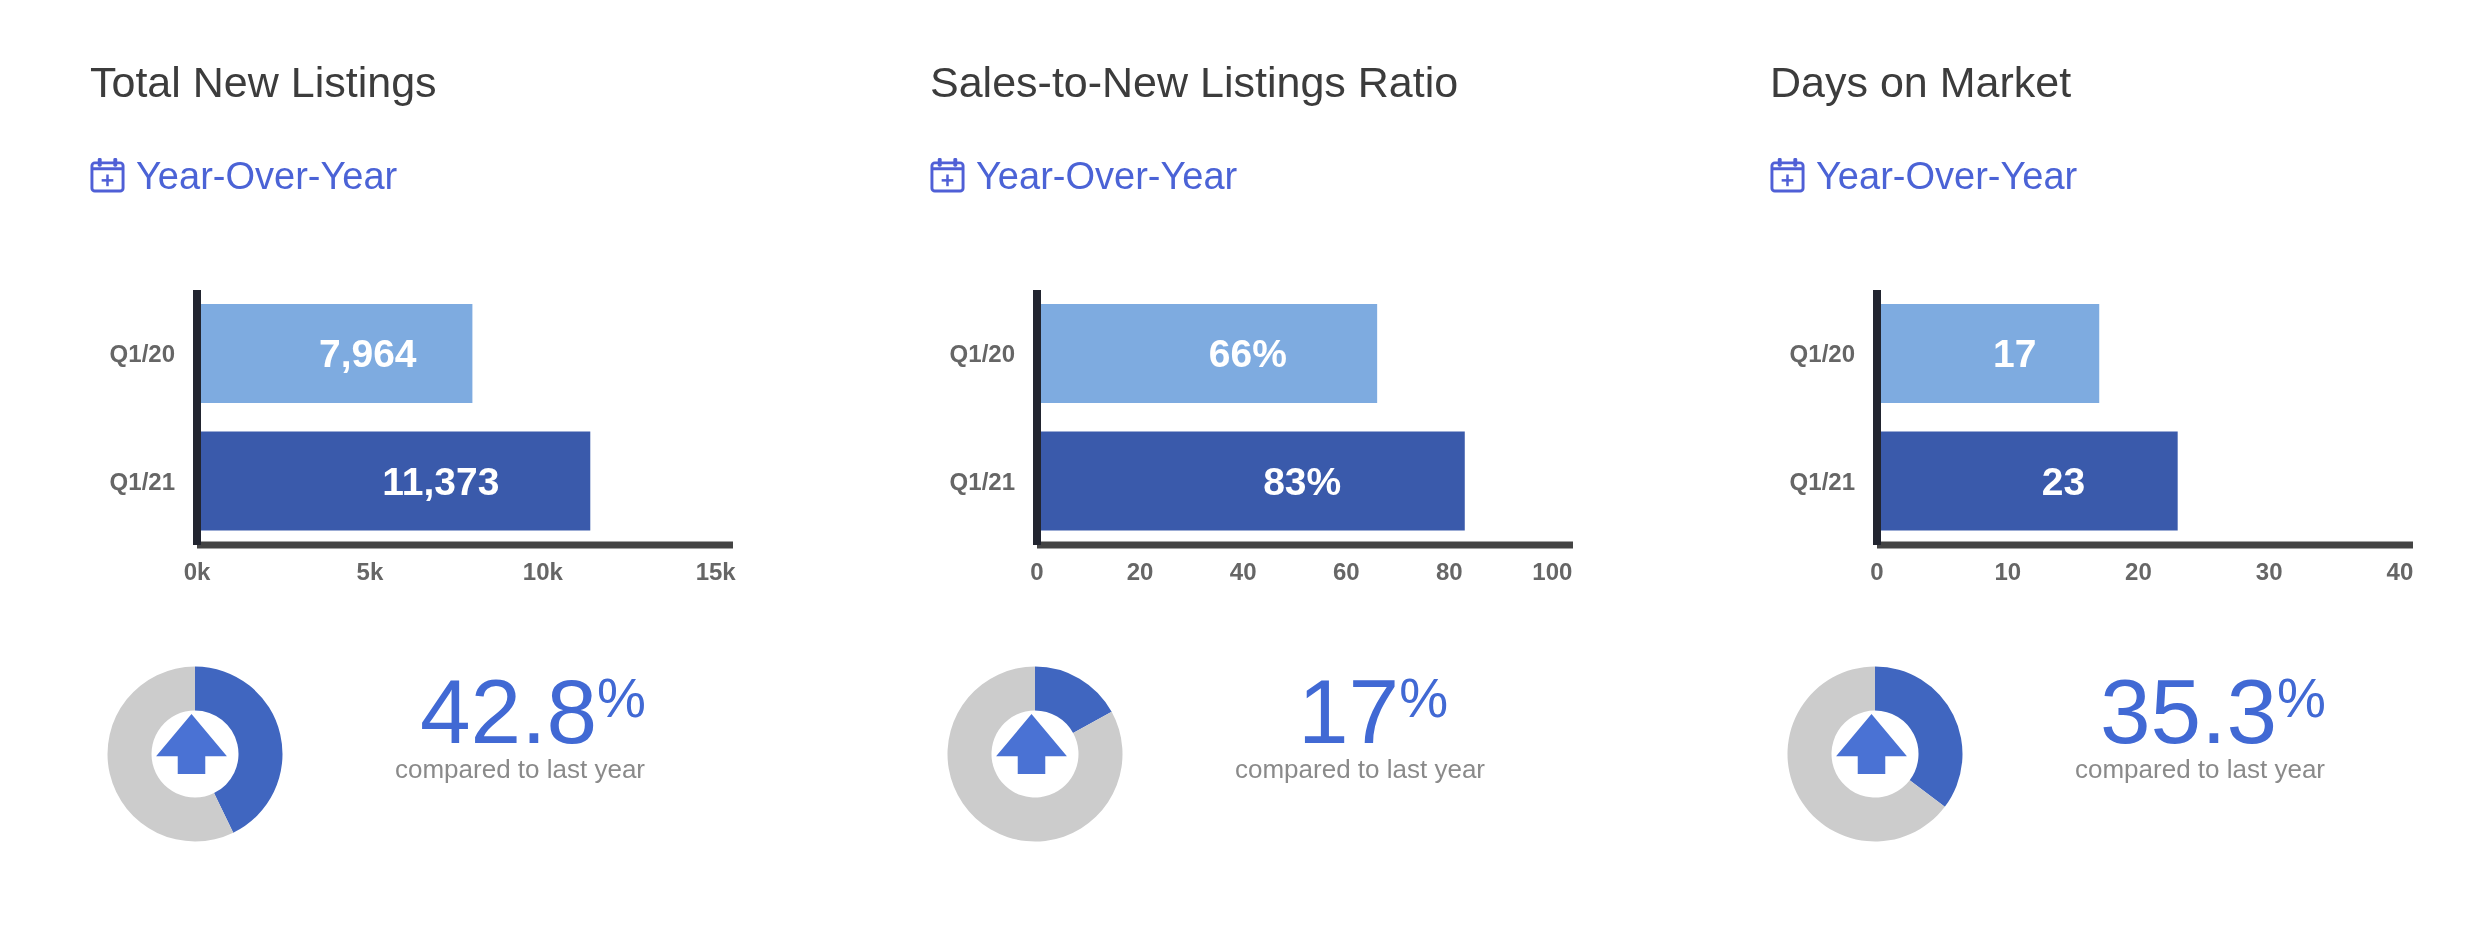 Image resolution: width=2471 pixels, height=926 pixels. I want to click on data-label: 17, so click(2015, 354).